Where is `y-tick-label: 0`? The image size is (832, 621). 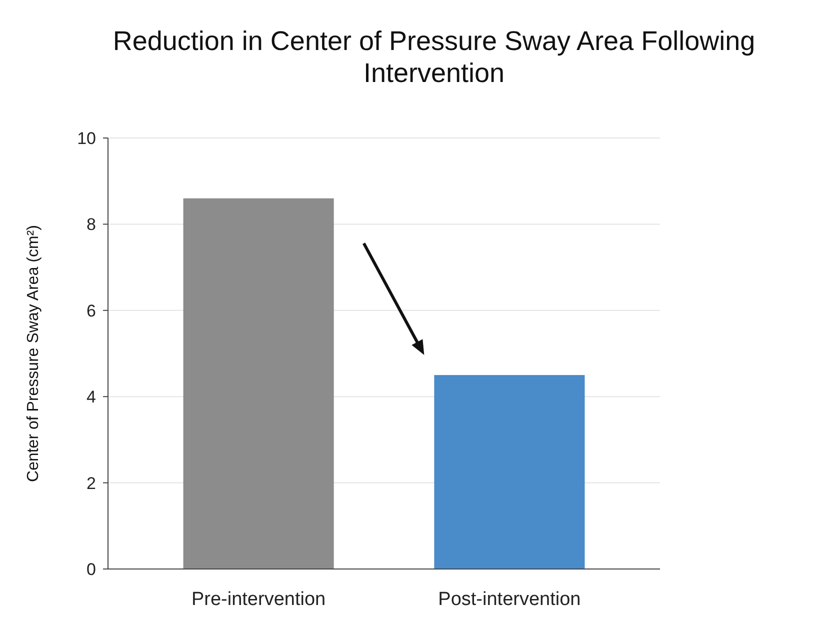 y-tick-label: 0 is located at coordinates (91, 569).